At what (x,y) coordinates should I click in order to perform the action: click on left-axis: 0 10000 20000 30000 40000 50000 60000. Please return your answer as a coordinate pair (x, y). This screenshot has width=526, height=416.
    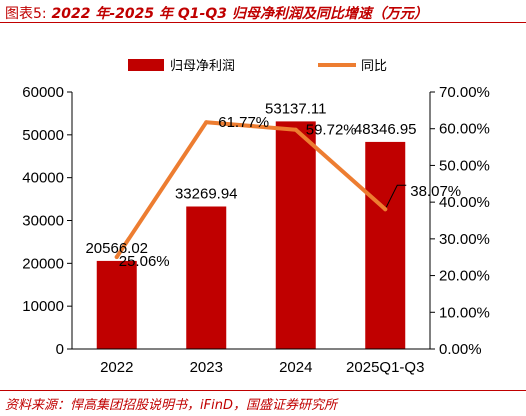
    Looking at the image, I should click on (47, 221).